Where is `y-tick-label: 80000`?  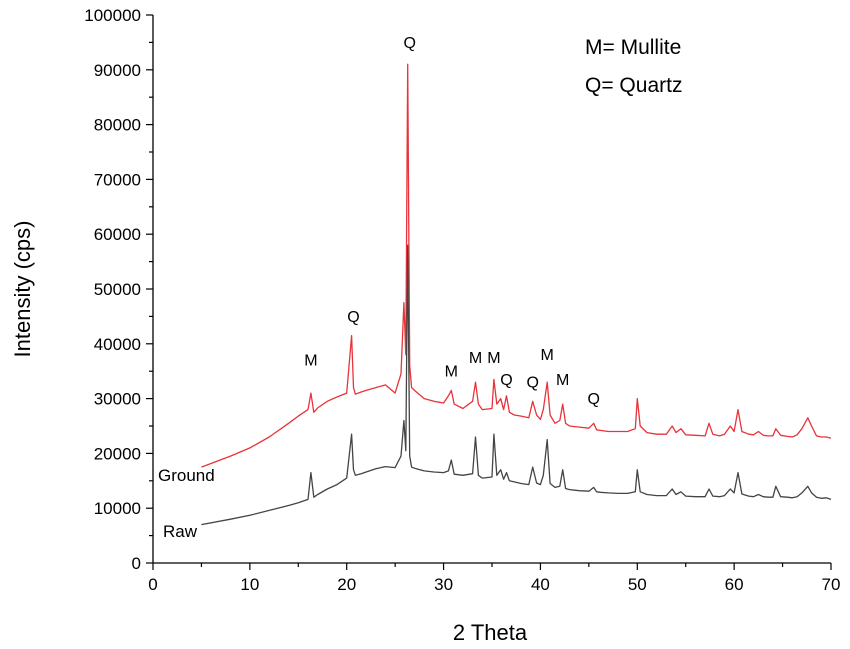 y-tick-label: 80000 is located at coordinates (117, 125).